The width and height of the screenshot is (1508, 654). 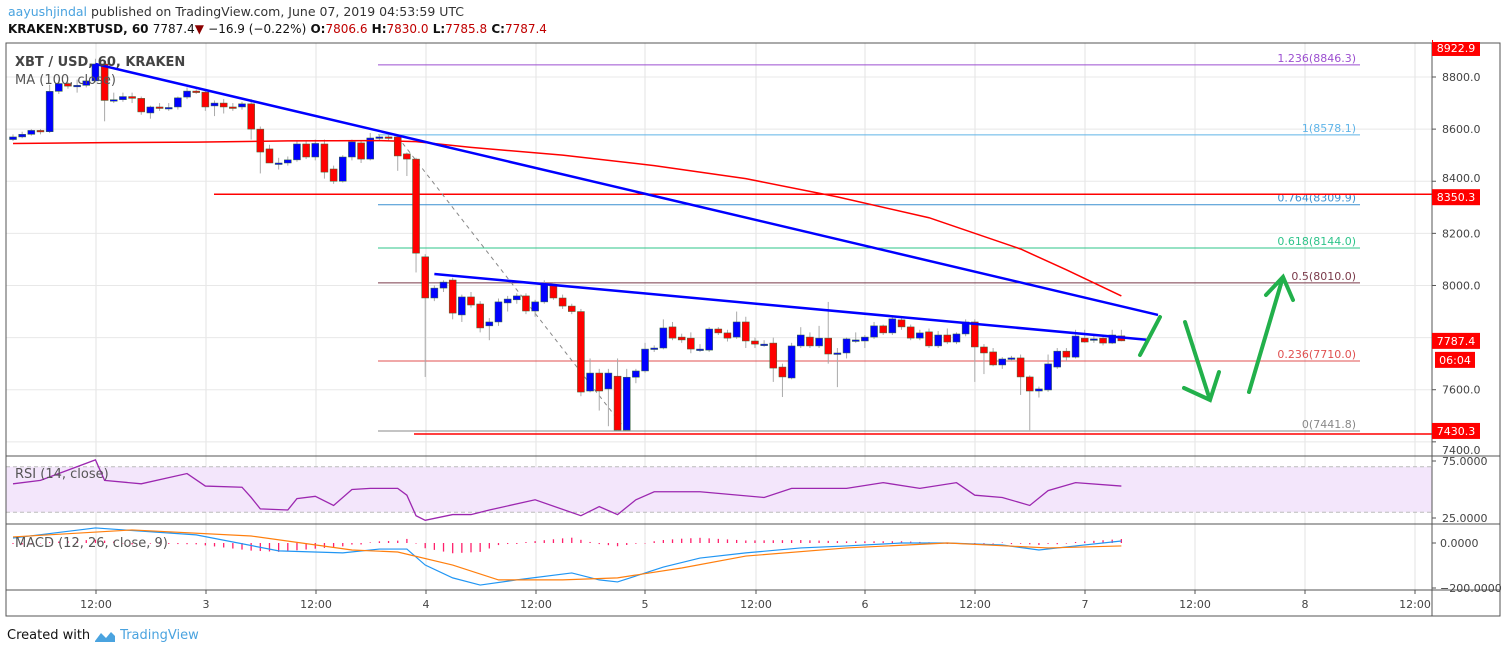 I want to click on trendline, so click(x=791, y=307).